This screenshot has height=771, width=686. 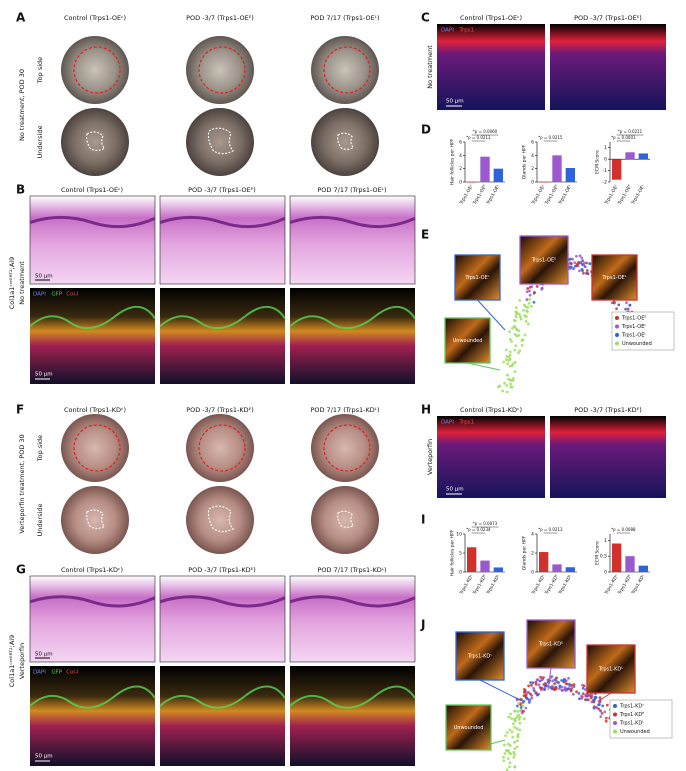 I want to click on stain-label: DAPI, so click(x=447, y=423).